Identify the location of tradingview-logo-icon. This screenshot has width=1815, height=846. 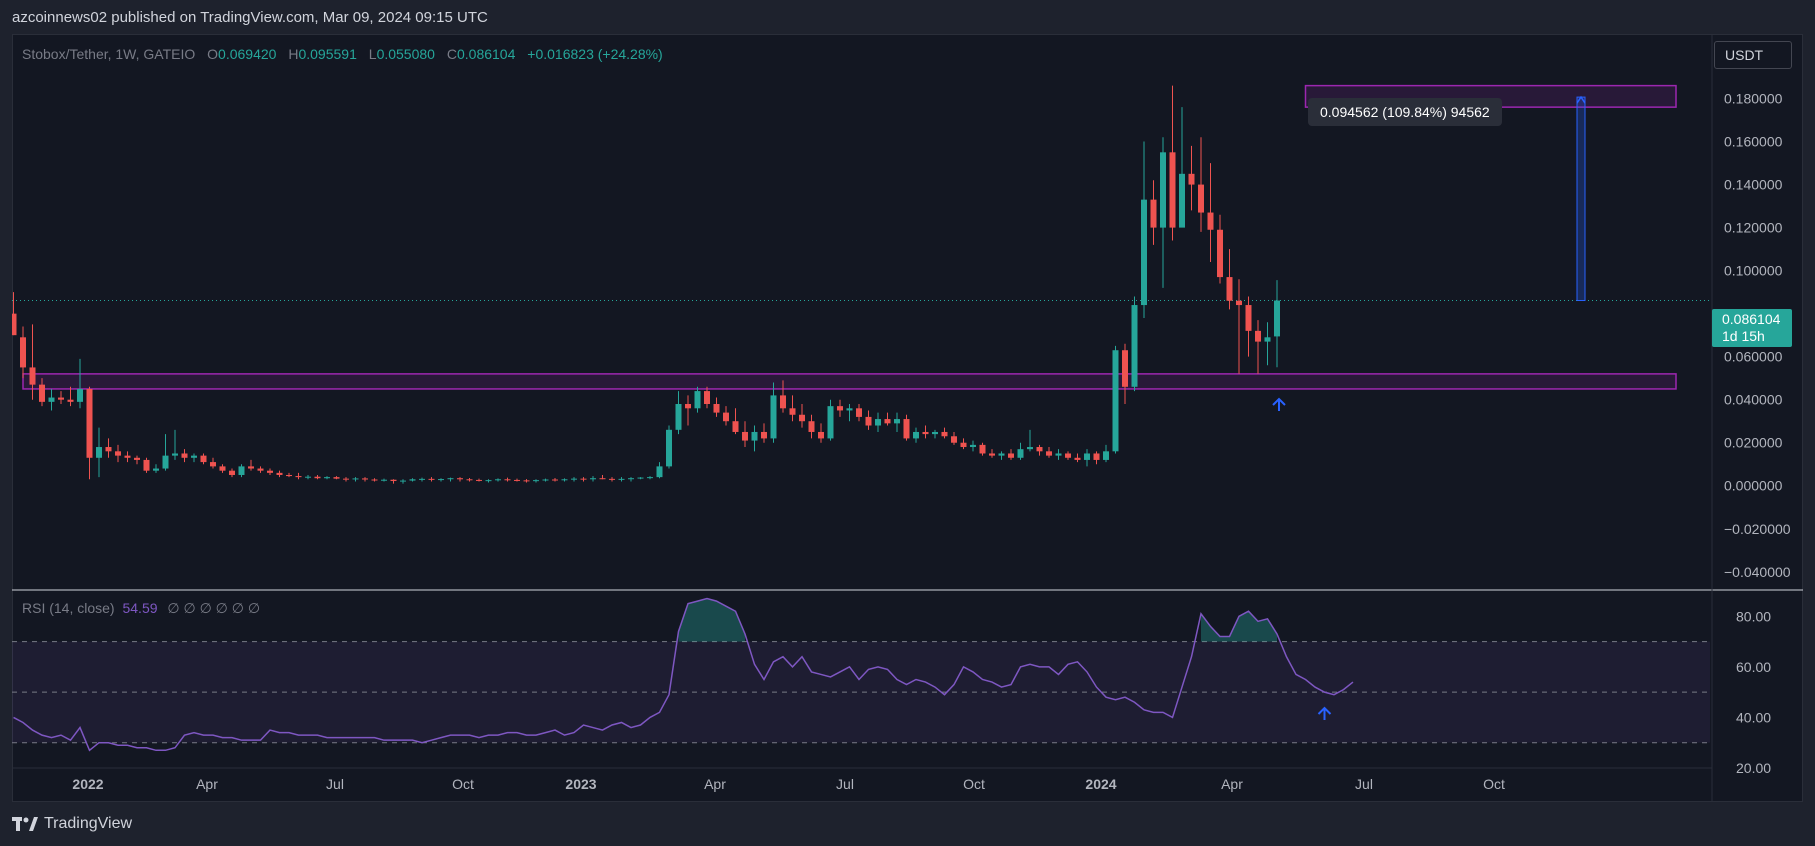
(25, 824).